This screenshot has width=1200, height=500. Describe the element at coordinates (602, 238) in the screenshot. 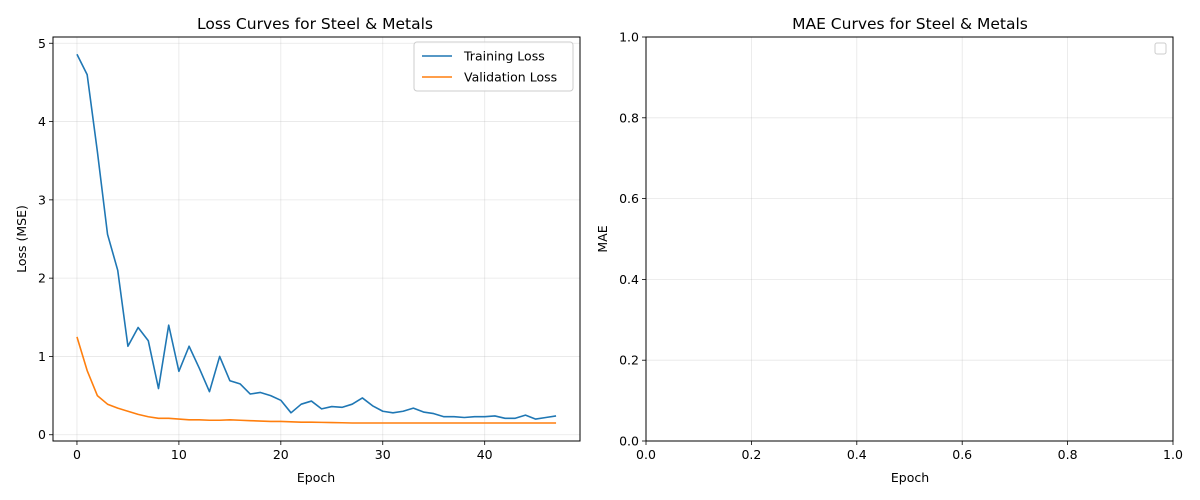

I see `mae-chart-y-label: MAE` at that location.